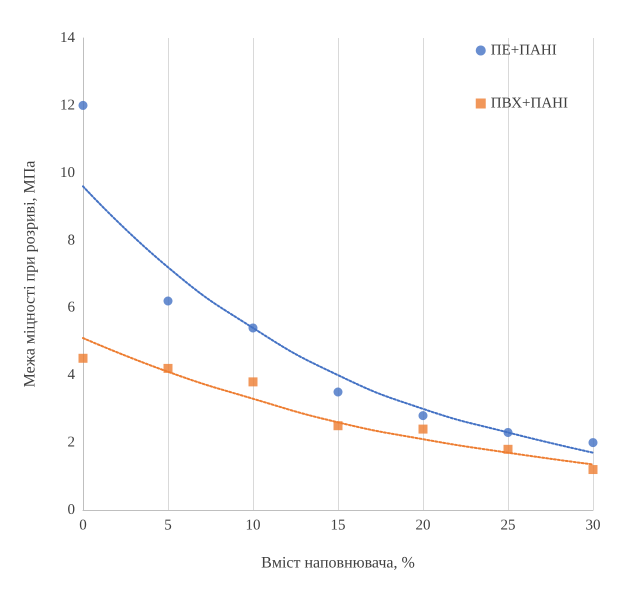  What do you see at coordinates (30, 274) in the screenshot?
I see `y-axis-title: Межа міцності при розриві, МПа` at bounding box center [30, 274].